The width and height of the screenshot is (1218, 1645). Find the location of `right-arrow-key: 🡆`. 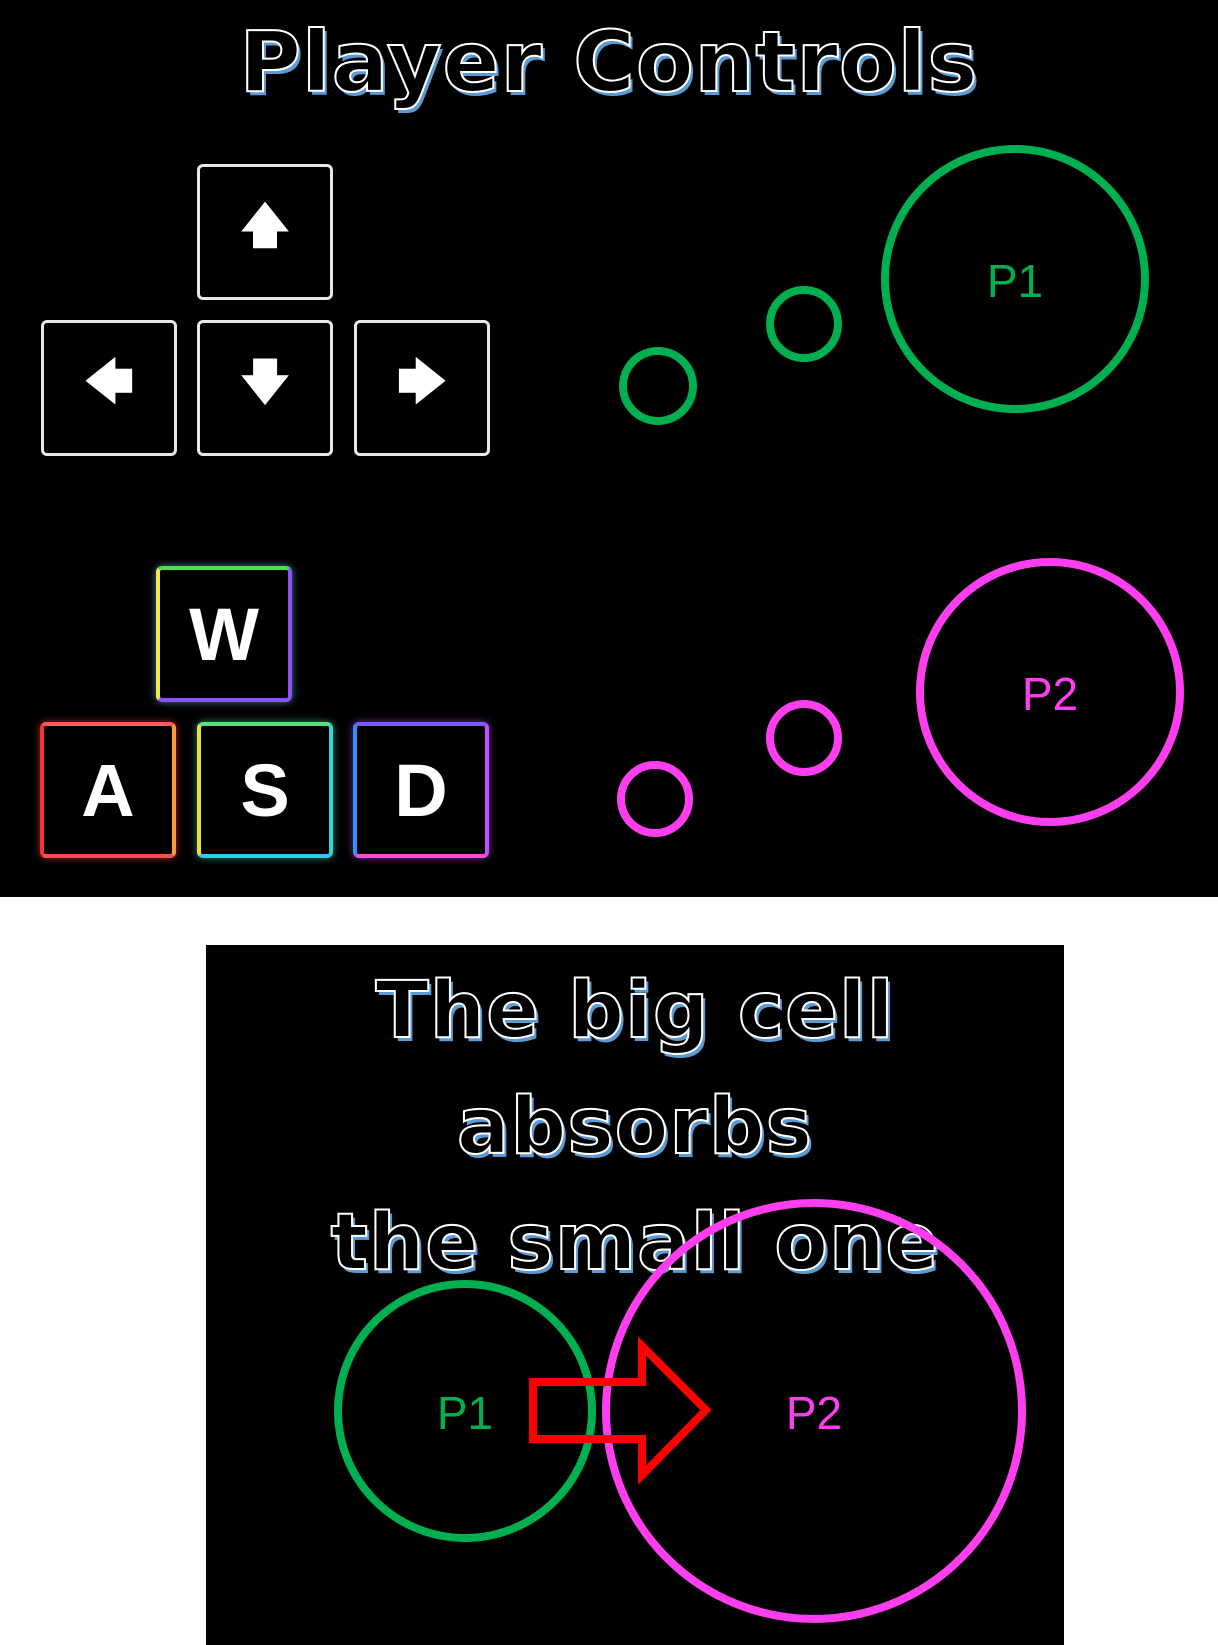

right-arrow-key: 🡆 is located at coordinates (422, 388).